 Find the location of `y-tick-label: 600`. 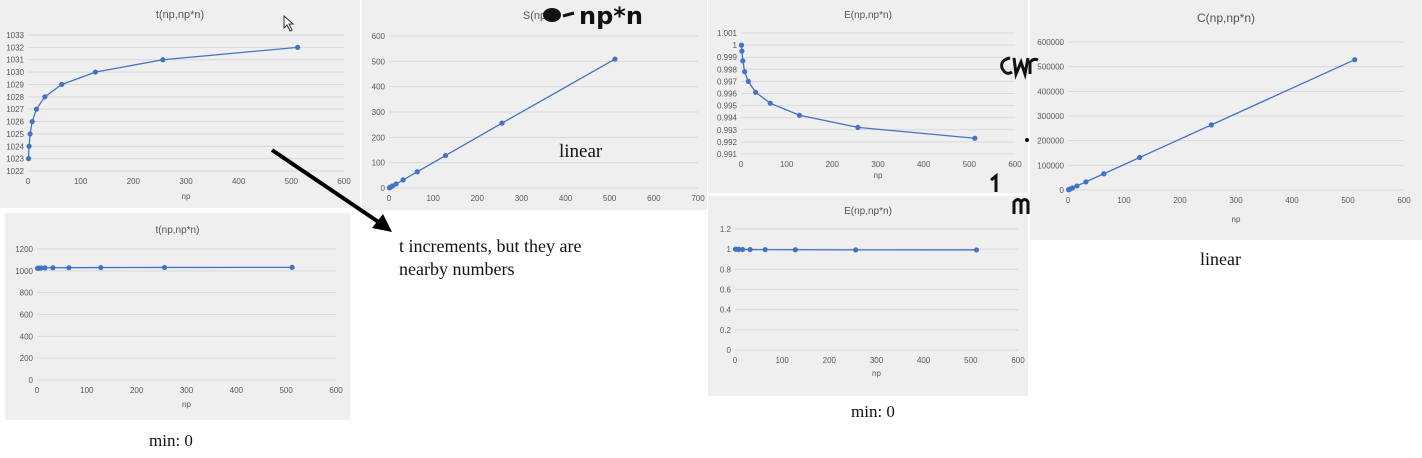

y-tick-label: 600 is located at coordinates (27, 315).